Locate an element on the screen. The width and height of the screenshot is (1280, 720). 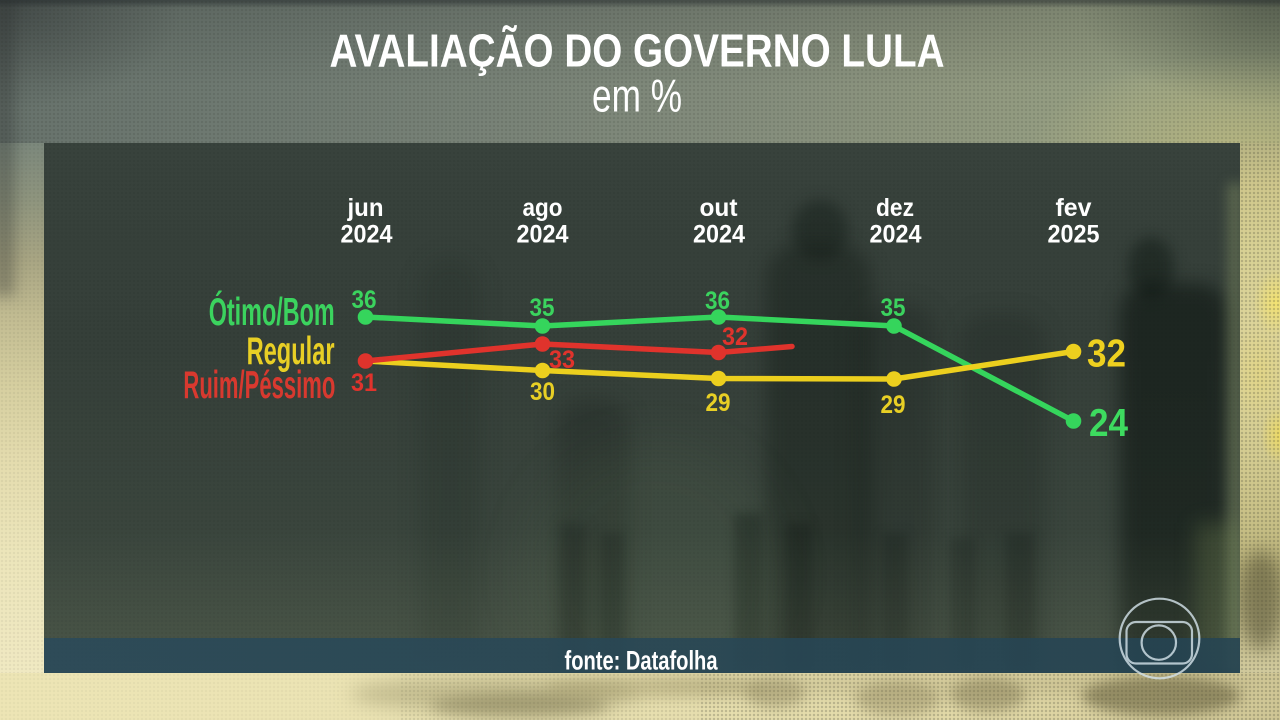
svg-text: fonte: Datafolha is located at coordinates (642, 661).